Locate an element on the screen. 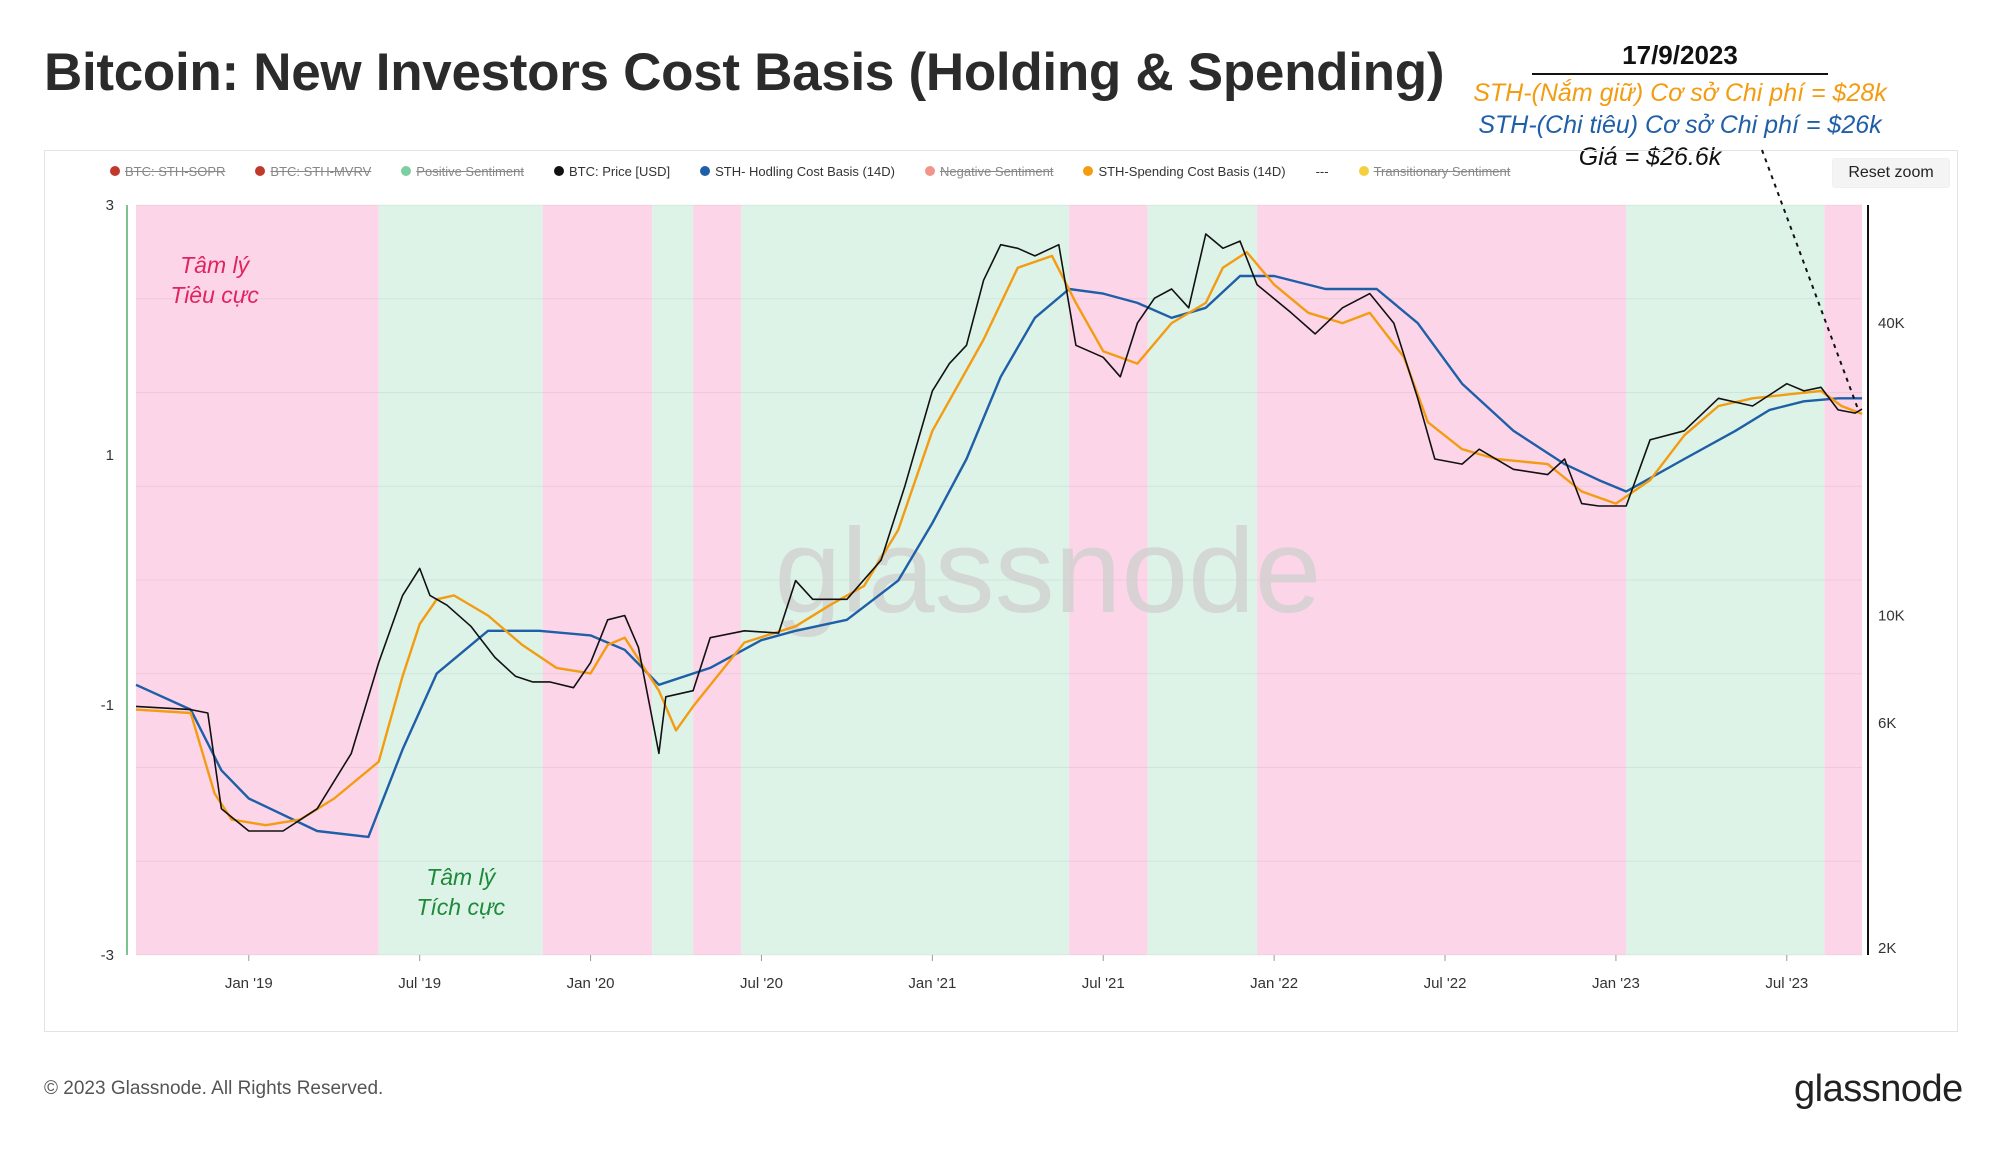 The width and height of the screenshot is (2000, 1153). y-right-tick-label: 2K is located at coordinates (1887, 948).